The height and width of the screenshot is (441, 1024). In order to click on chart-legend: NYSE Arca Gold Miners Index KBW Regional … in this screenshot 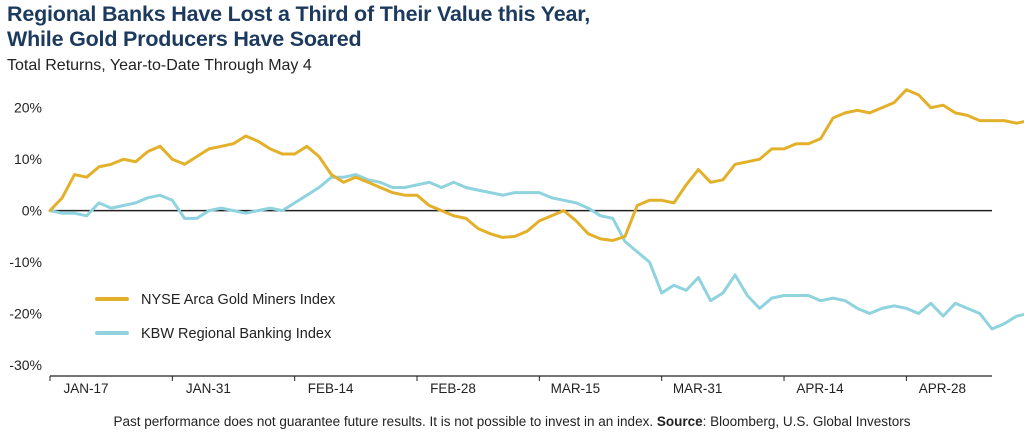, I will do `click(215, 317)`.